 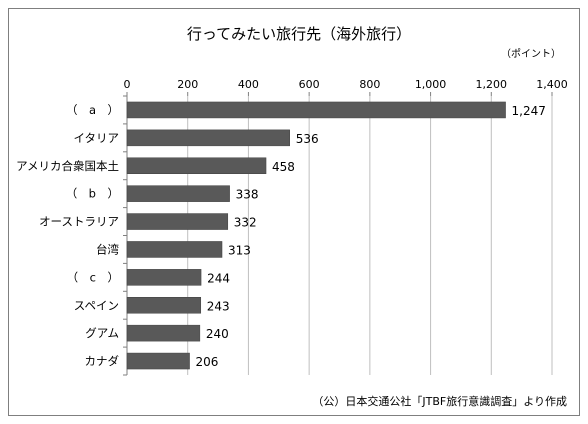 What do you see at coordinates (529, 111) in the screenshot?
I see `value-label-1: 1,247` at bounding box center [529, 111].